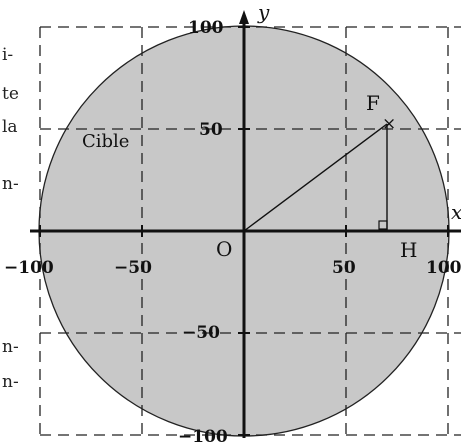 The height and width of the screenshot is (445, 461). What do you see at coordinates (389, 124) in the screenshot?
I see `point-f-marker: ×` at bounding box center [389, 124].